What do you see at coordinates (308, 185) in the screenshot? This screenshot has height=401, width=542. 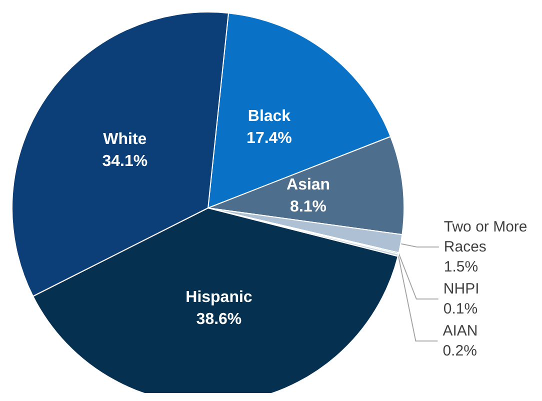 I see `slice-label: Asian` at bounding box center [308, 185].